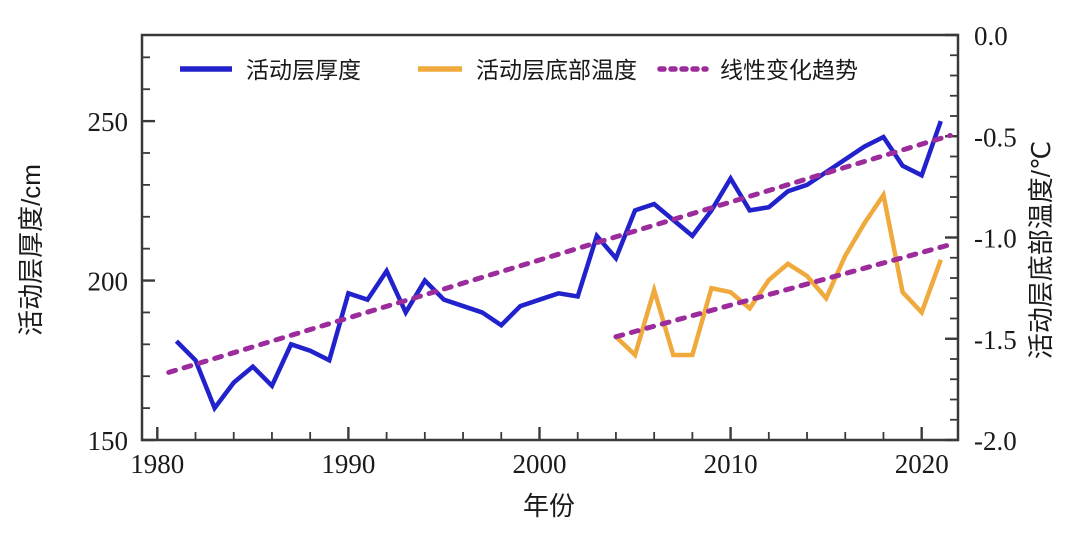 This screenshot has width=1080, height=538. I want to click on x-axis-tick-labels: 1980 1990 2000 2010 2020, so click(539, 464).